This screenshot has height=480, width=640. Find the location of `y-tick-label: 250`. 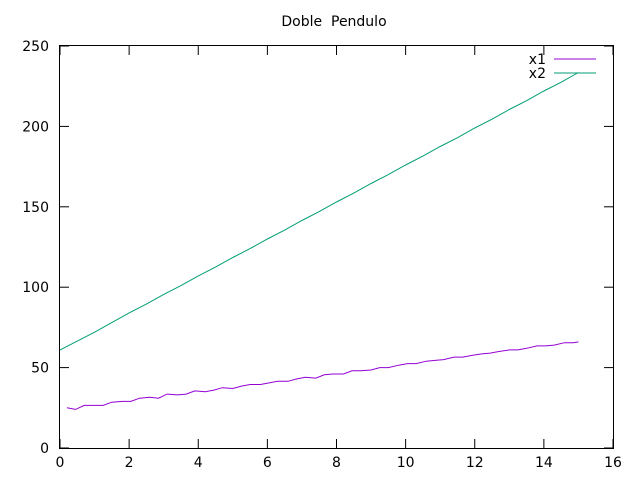

y-tick-label: 250 is located at coordinates (35, 47).